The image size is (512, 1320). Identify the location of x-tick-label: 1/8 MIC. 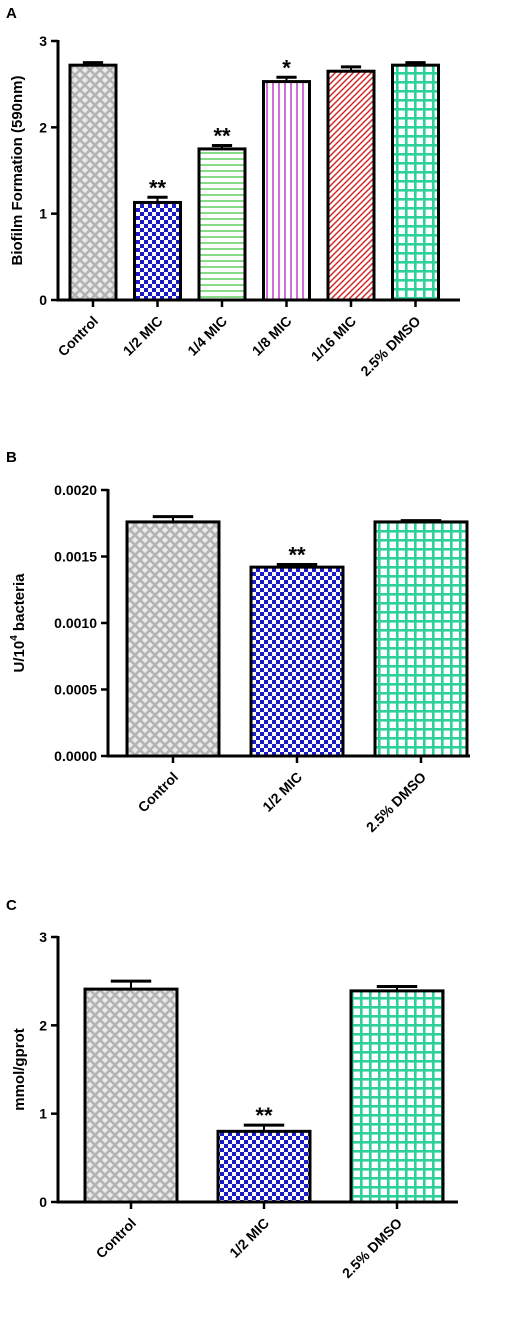
(272, 336).